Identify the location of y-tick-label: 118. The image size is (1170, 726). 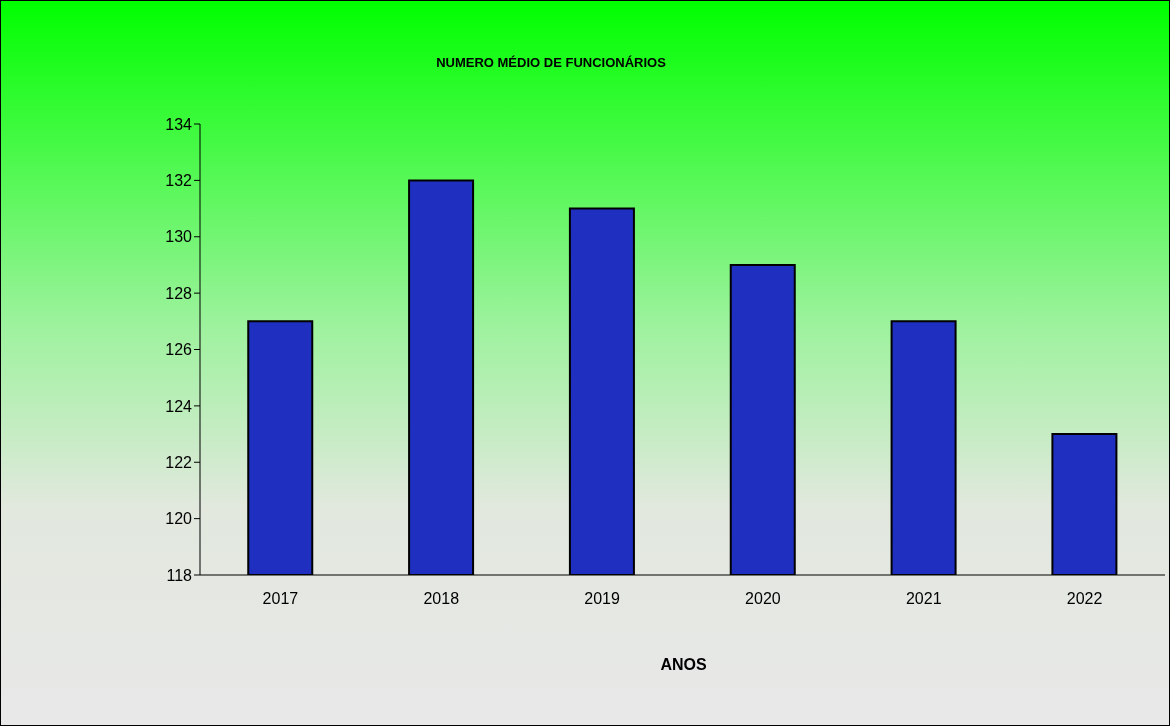
(179, 575).